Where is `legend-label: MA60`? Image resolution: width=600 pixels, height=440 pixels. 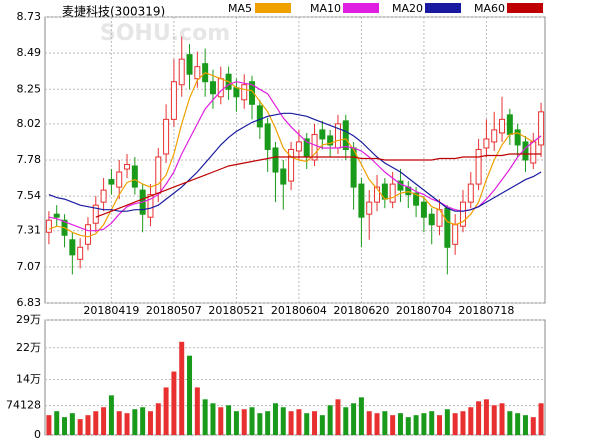
legend-label: MA60 is located at coordinates (489, 8).